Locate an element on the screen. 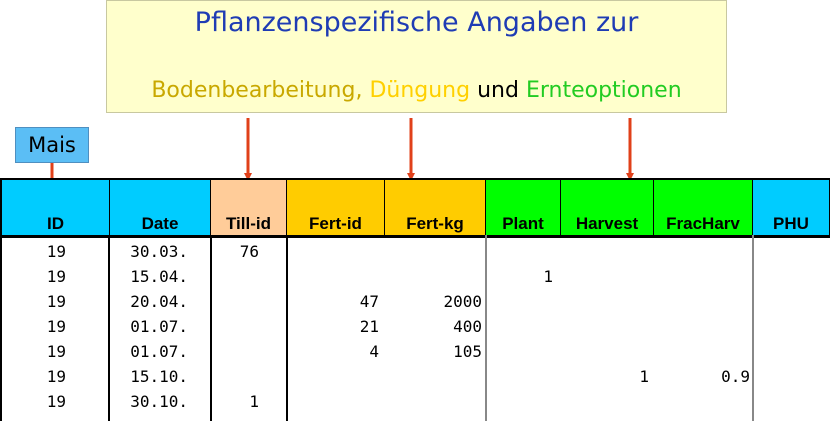 Image resolution: width=830 pixels, height=421 pixels. header-plant: Plant is located at coordinates (523, 206).